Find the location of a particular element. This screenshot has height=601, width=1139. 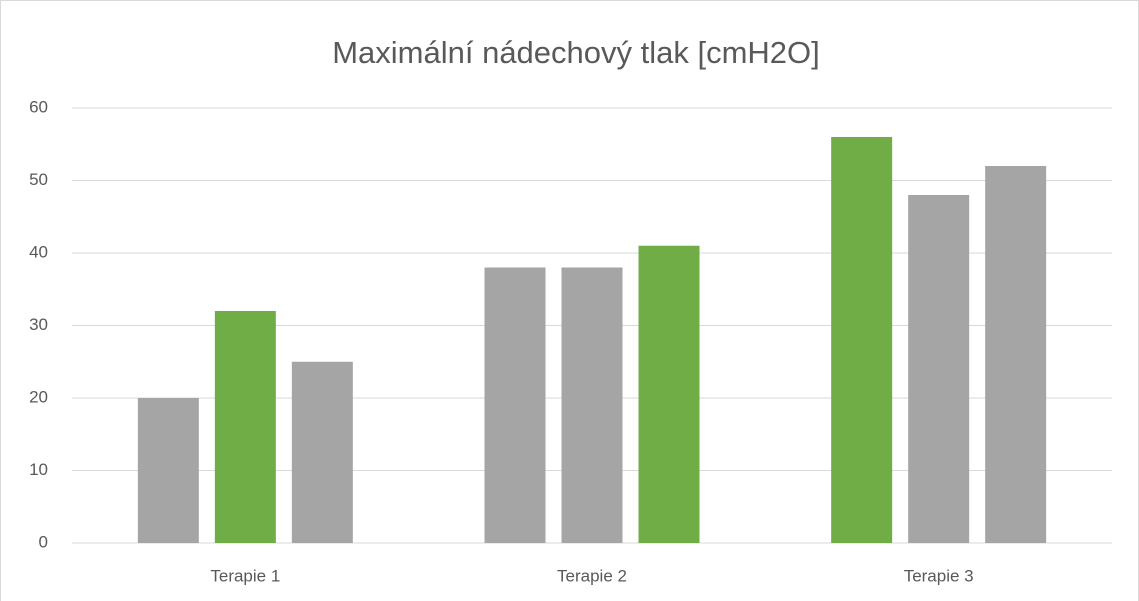

y-tick-label: 50 is located at coordinates (38, 179).